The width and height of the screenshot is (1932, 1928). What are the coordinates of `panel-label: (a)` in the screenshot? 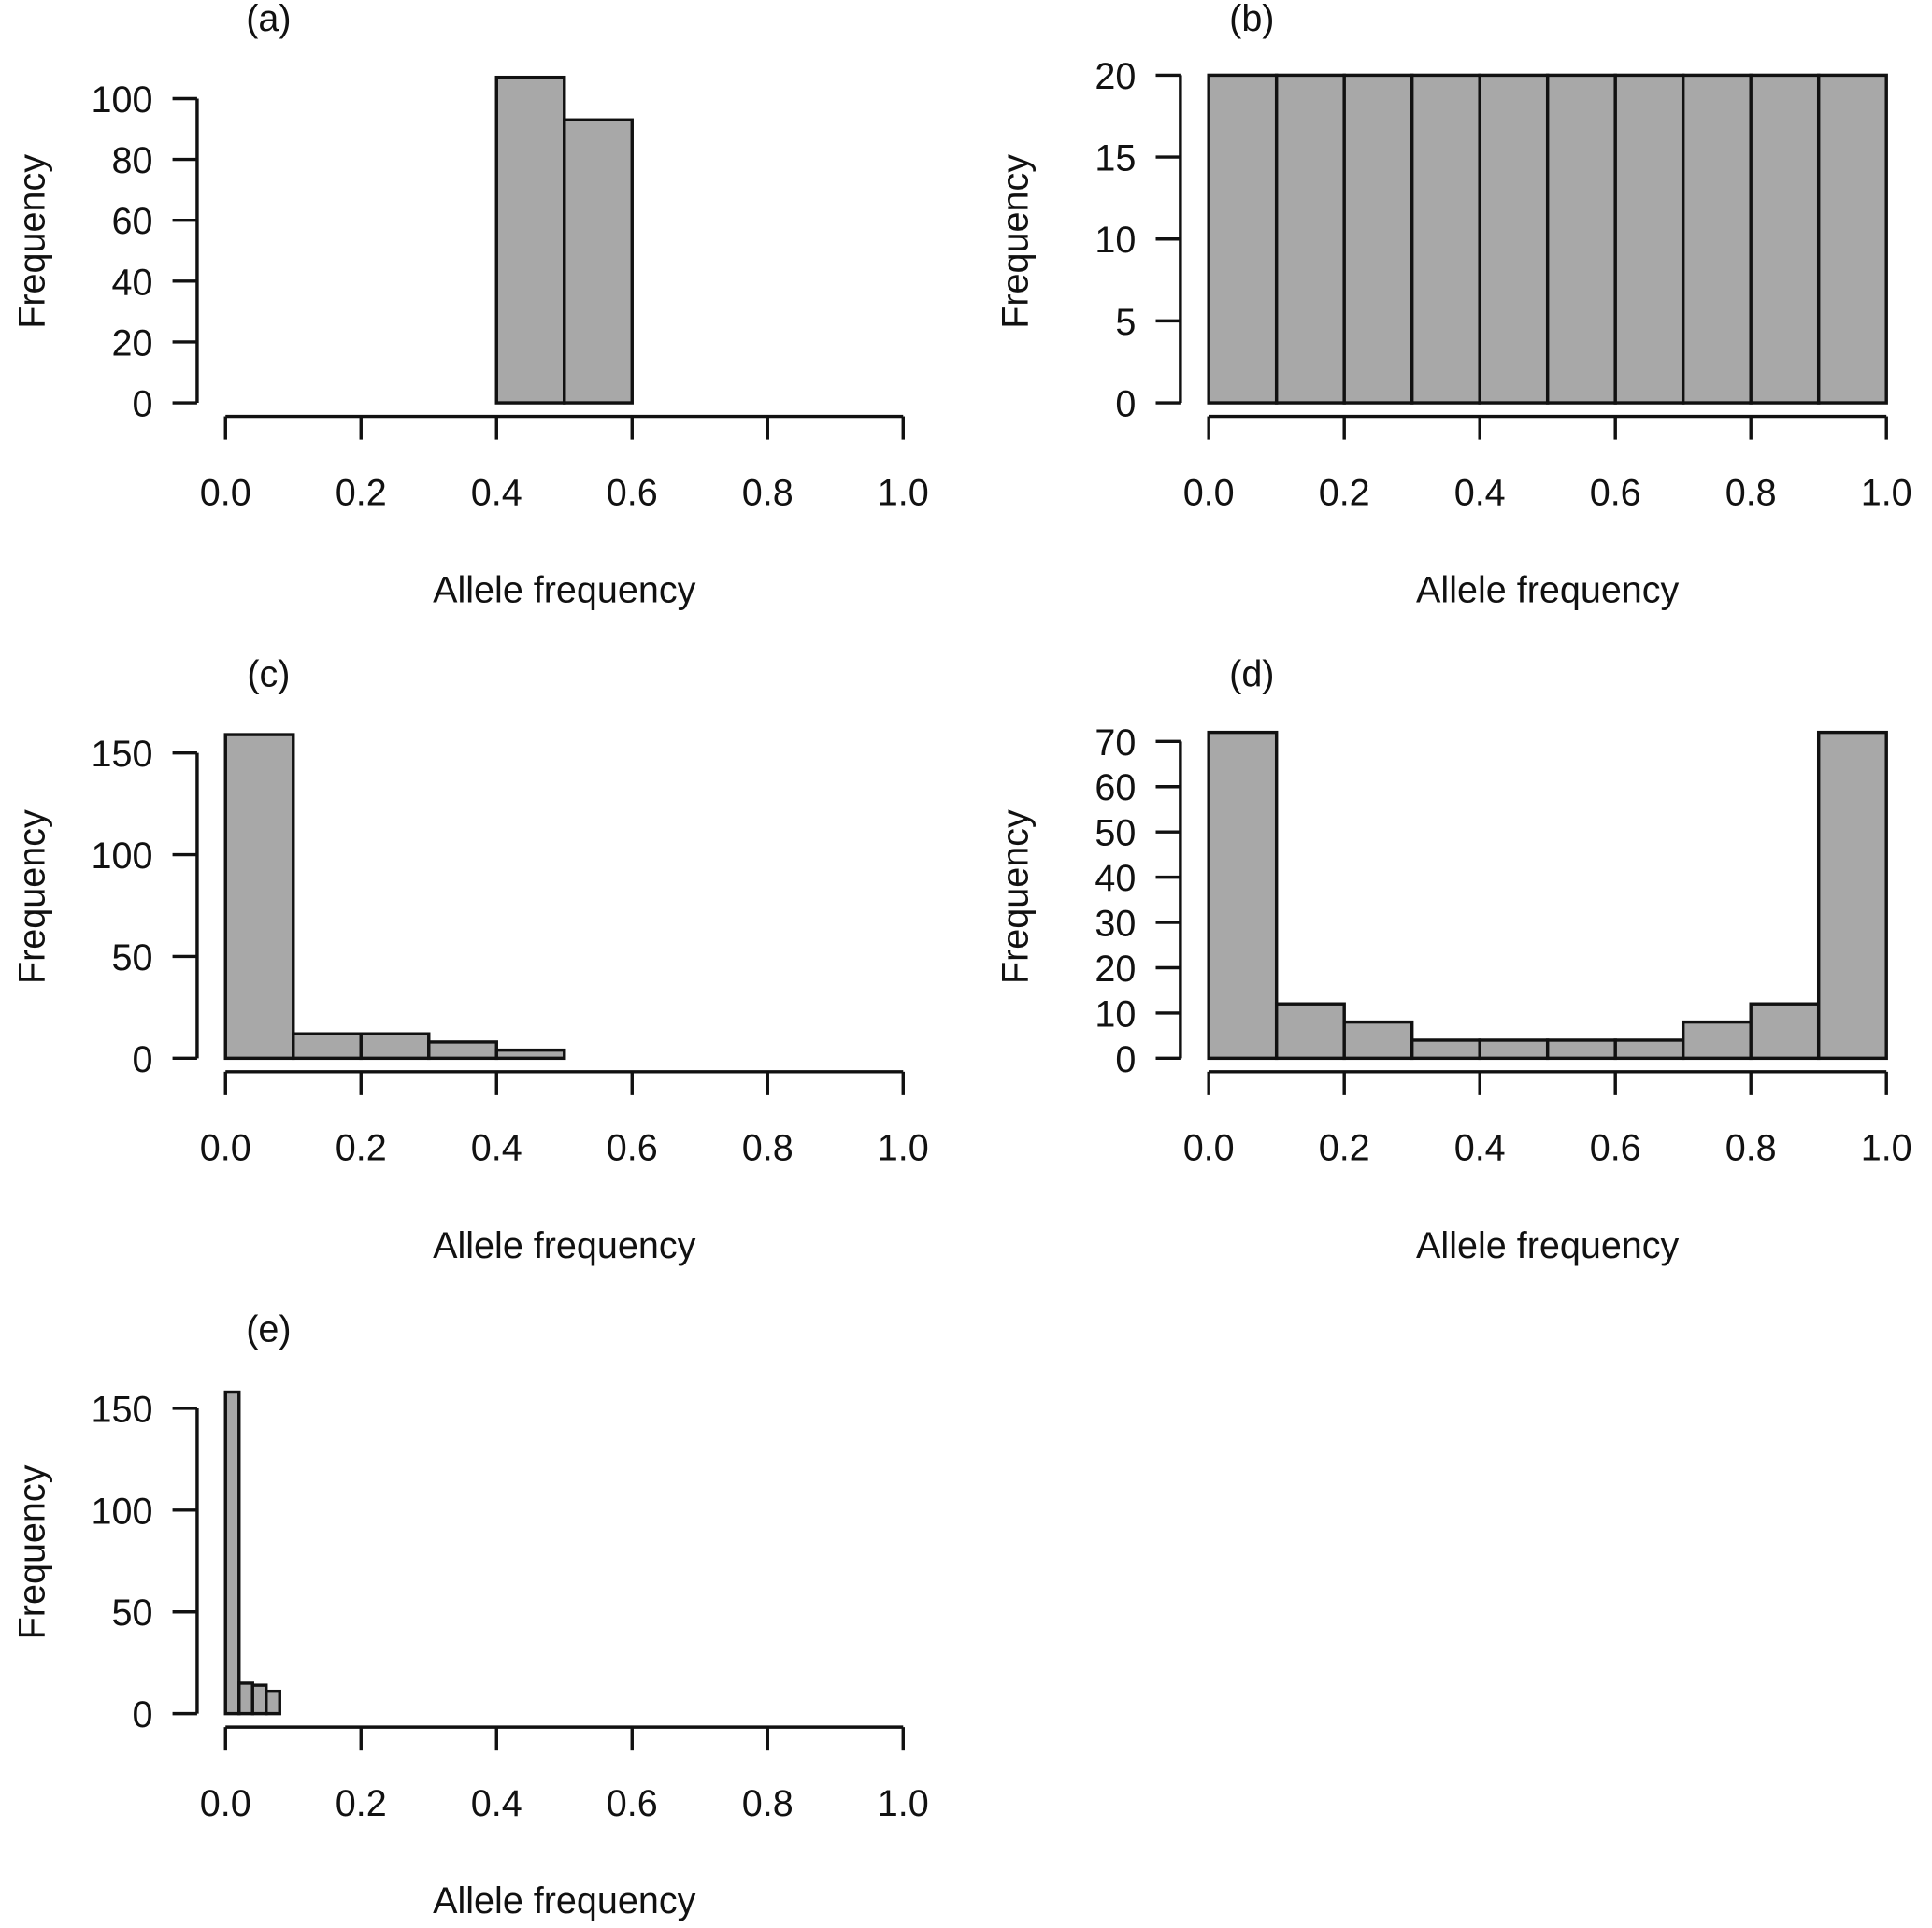 It's located at (268, 19).